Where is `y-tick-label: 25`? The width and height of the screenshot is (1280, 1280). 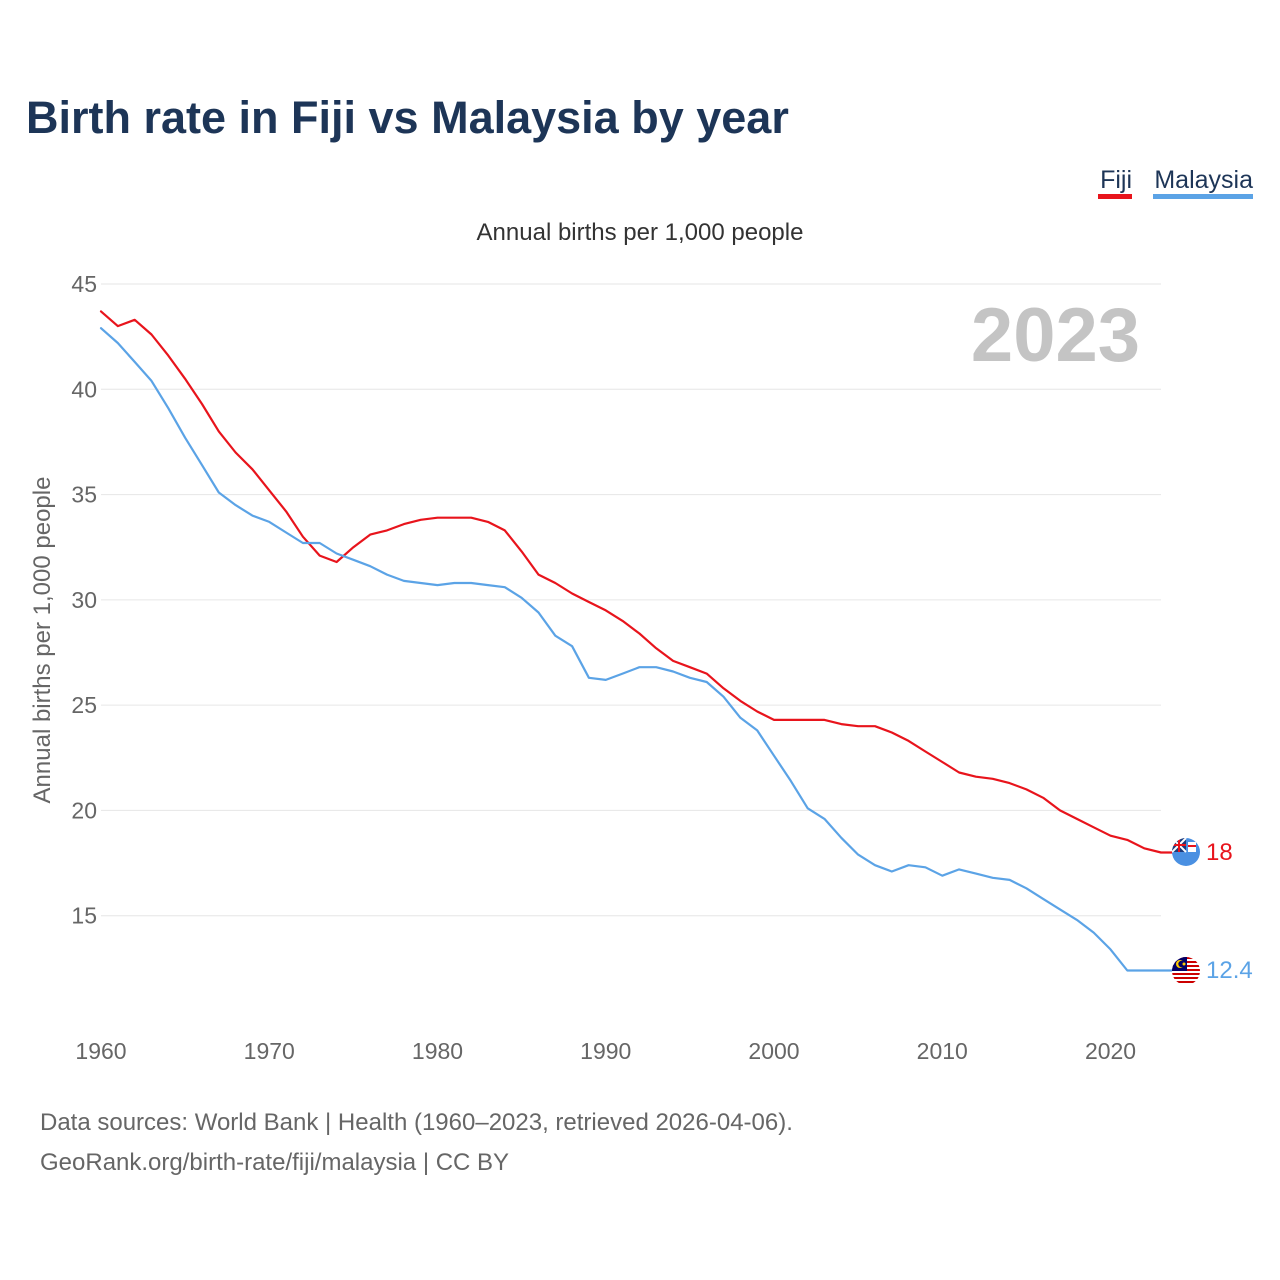 y-tick-label: 25 is located at coordinates (84, 705).